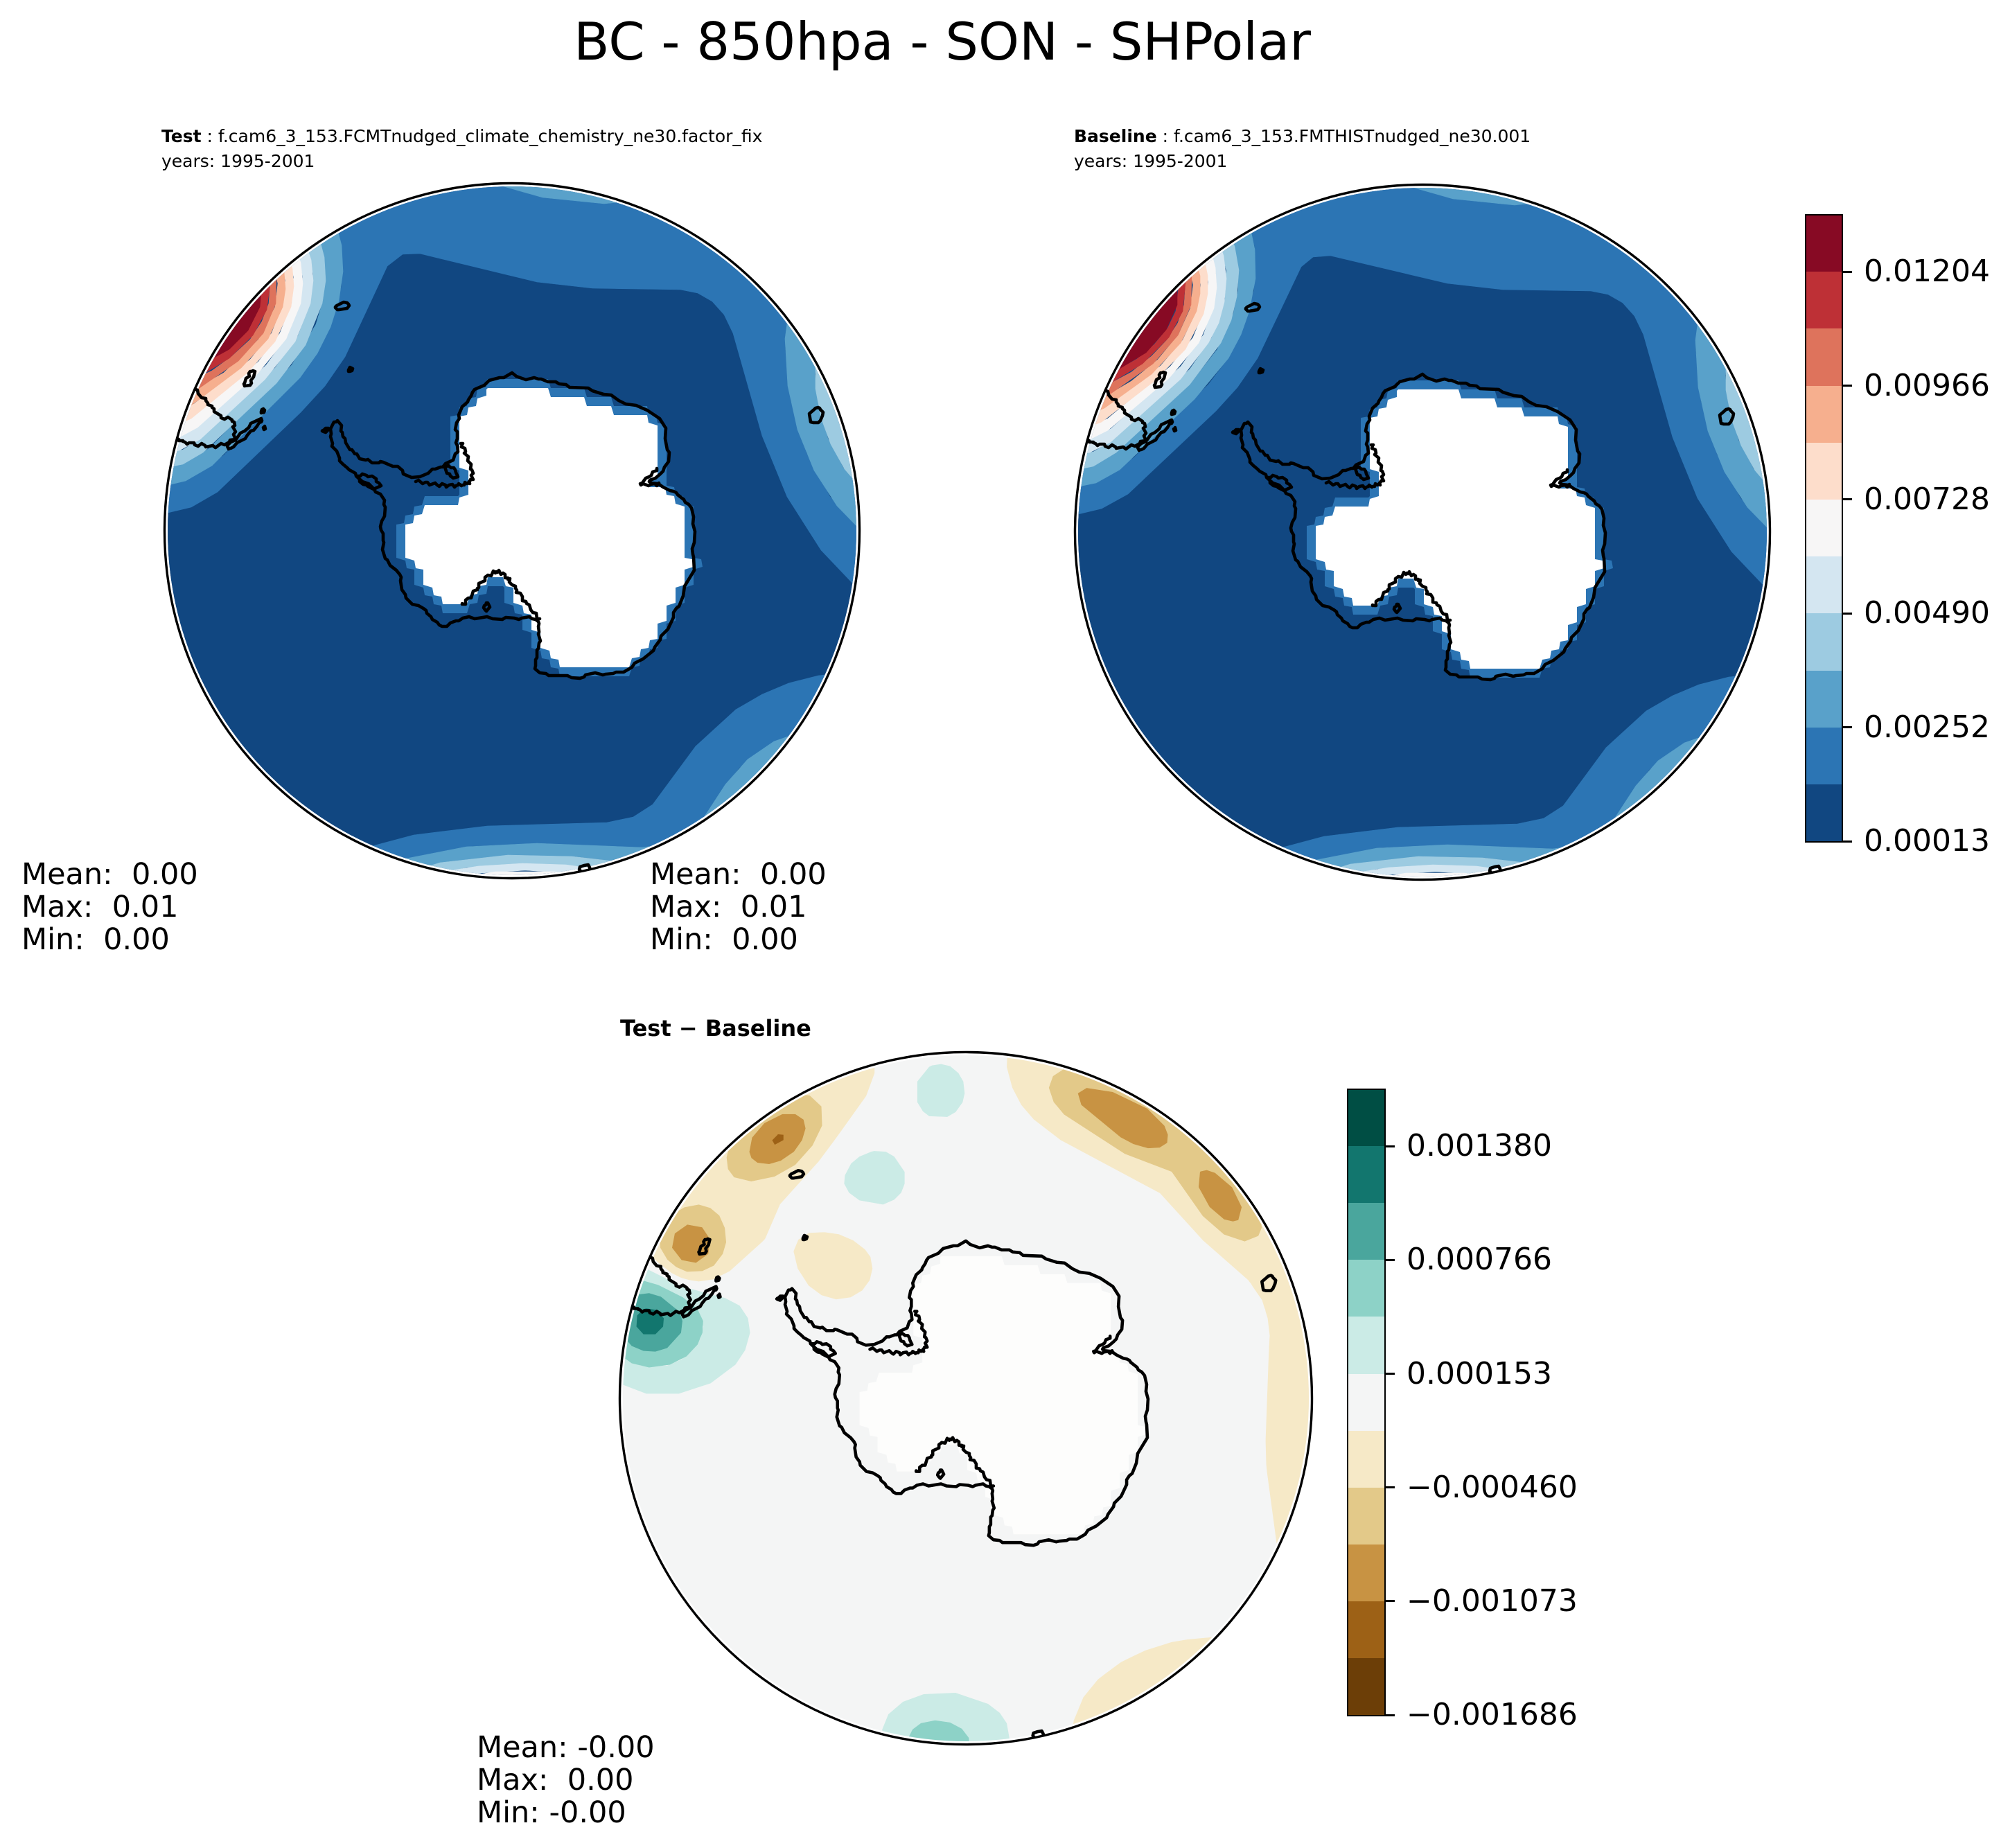  What do you see at coordinates (729, 907) in the screenshot?
I see `baseline-max: Max: 0.01` at bounding box center [729, 907].